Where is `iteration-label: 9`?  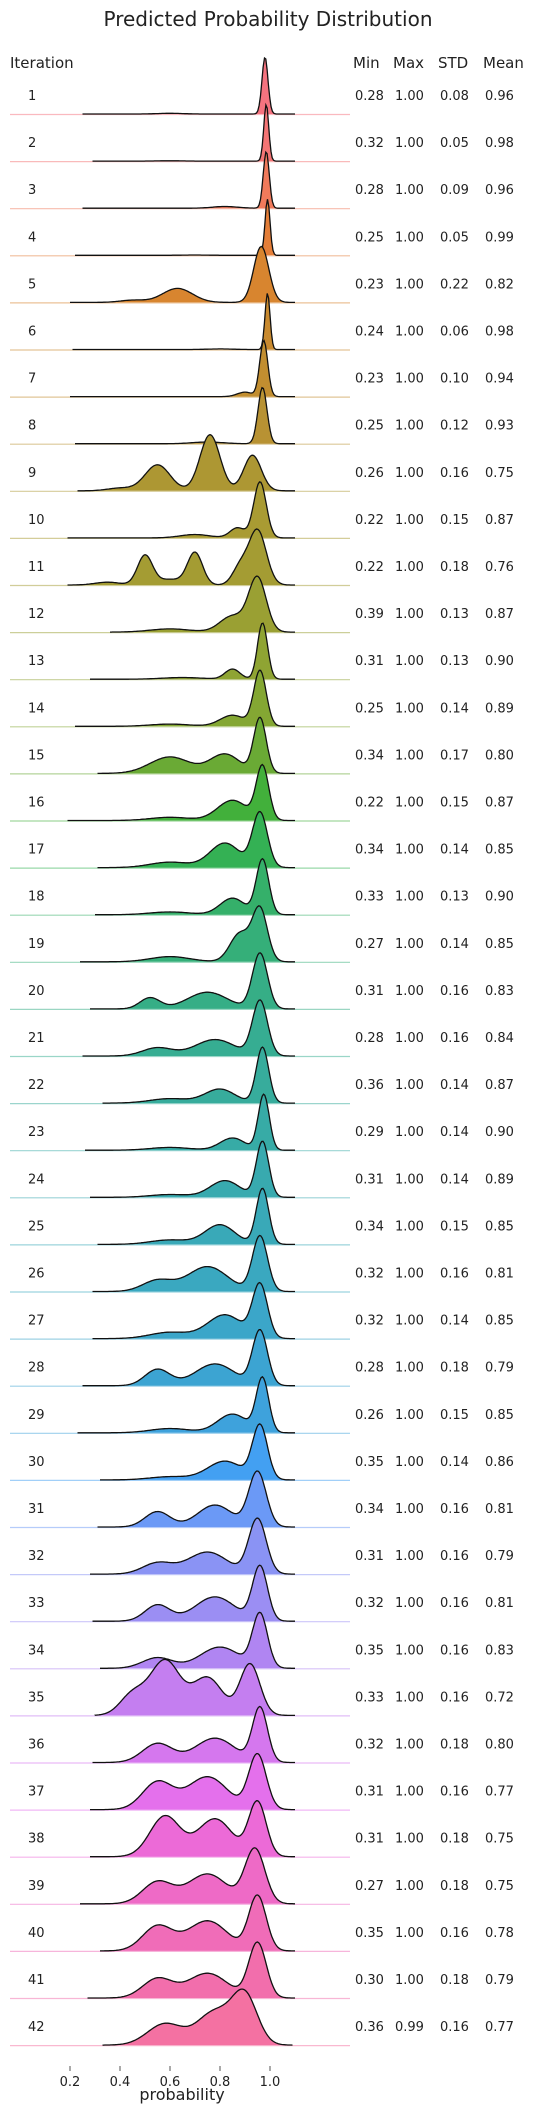
iteration-label: 9 is located at coordinates (32, 473).